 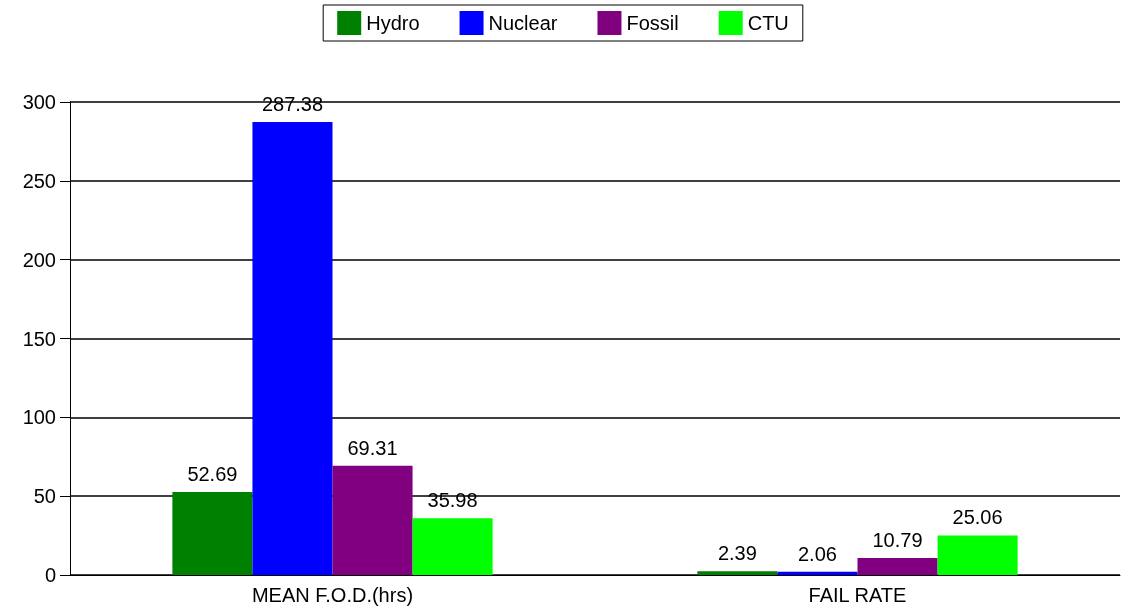 What do you see at coordinates (857, 595) in the screenshot?
I see `x-tick-label: FAIL RATE` at bounding box center [857, 595].